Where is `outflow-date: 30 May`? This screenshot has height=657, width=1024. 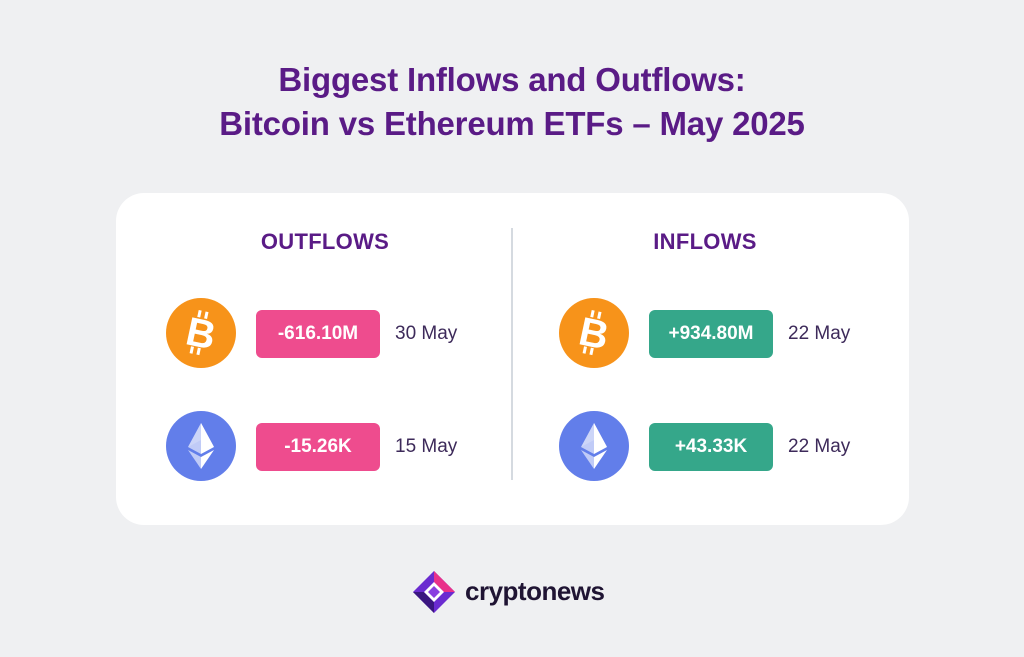
outflow-date: 30 May is located at coordinates (426, 333).